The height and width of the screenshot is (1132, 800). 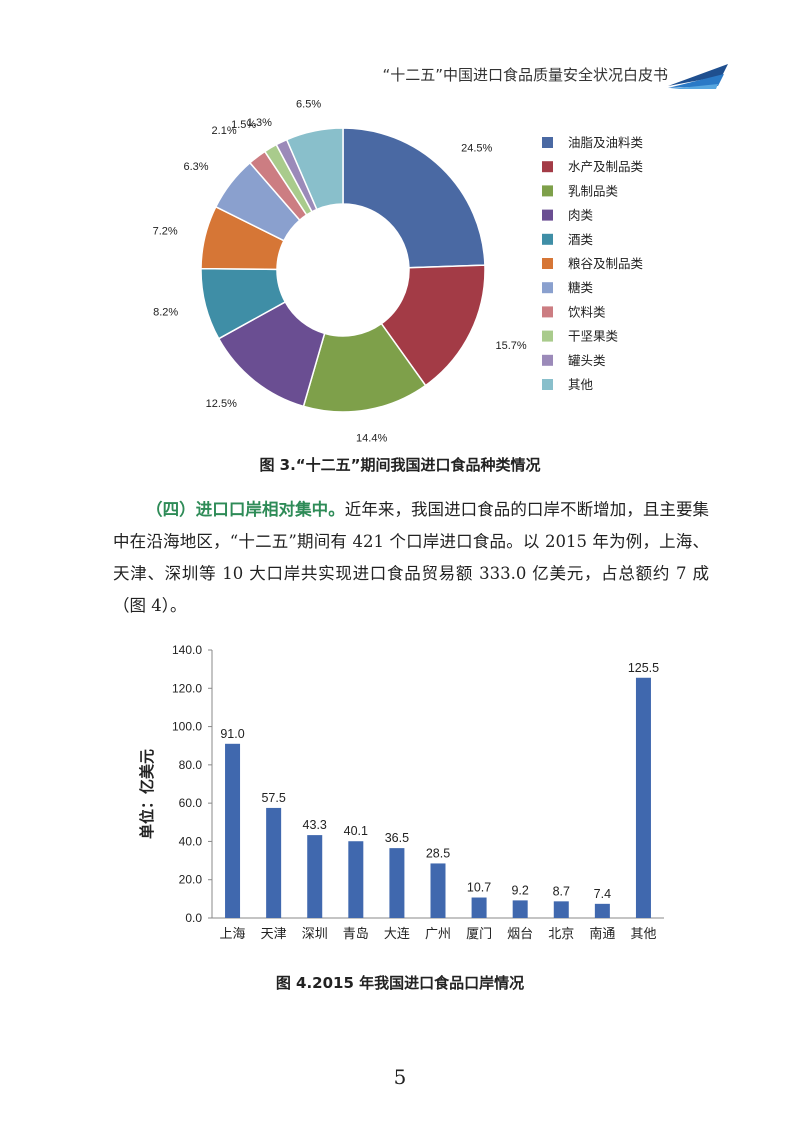 I want to click on x-tick-label: 大连, so click(x=397, y=934).